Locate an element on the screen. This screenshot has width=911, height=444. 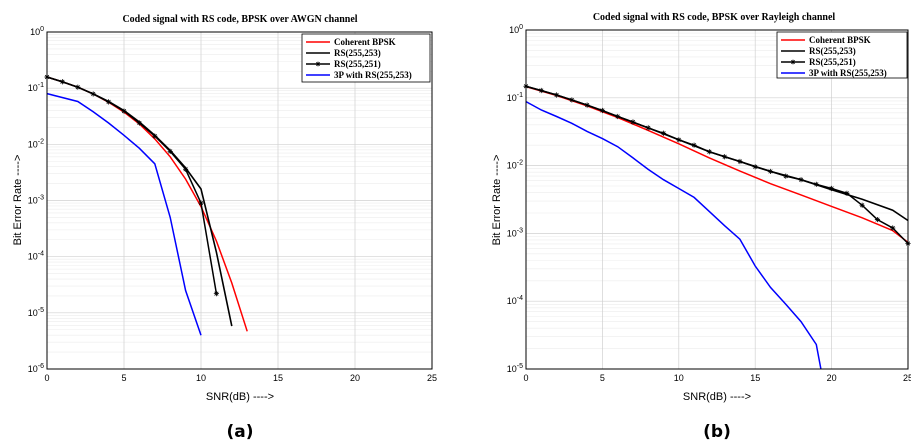
chart-a-x-tick-label: 0 is located at coordinates (46, 378).